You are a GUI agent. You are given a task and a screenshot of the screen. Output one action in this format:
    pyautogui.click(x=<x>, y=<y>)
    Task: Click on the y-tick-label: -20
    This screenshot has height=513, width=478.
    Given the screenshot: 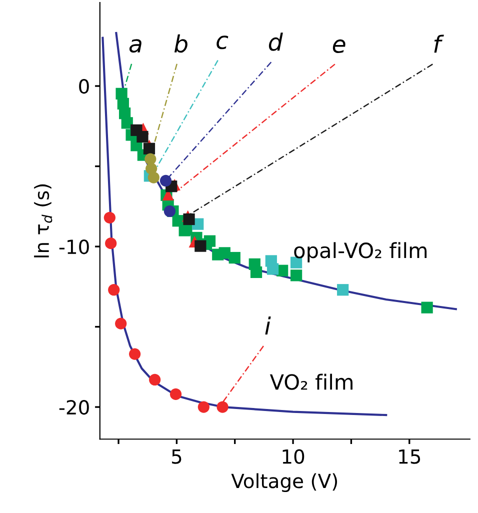 What is the action you would take?
    pyautogui.click(x=74, y=407)
    